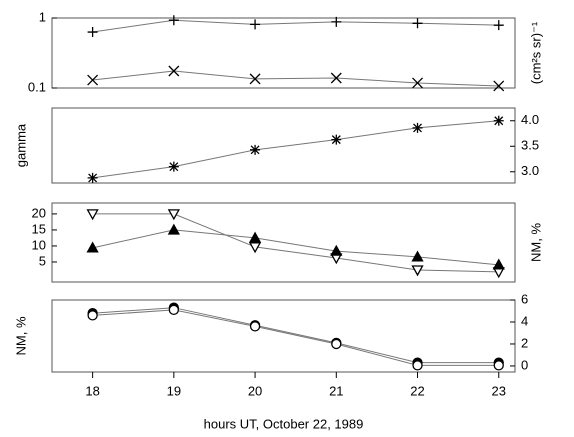  What do you see at coordinates (524, 320) in the screenshot?
I see `y-tick-label: 4` at bounding box center [524, 320].